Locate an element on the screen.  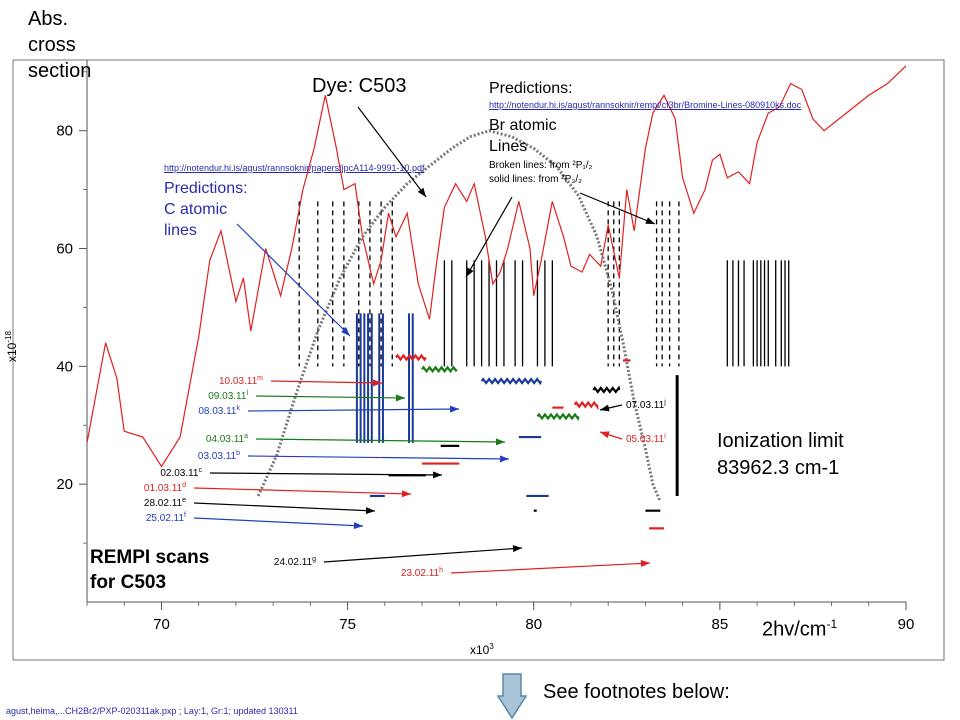
rempi-label: REMPI scans for C503 is located at coordinates (149, 570).